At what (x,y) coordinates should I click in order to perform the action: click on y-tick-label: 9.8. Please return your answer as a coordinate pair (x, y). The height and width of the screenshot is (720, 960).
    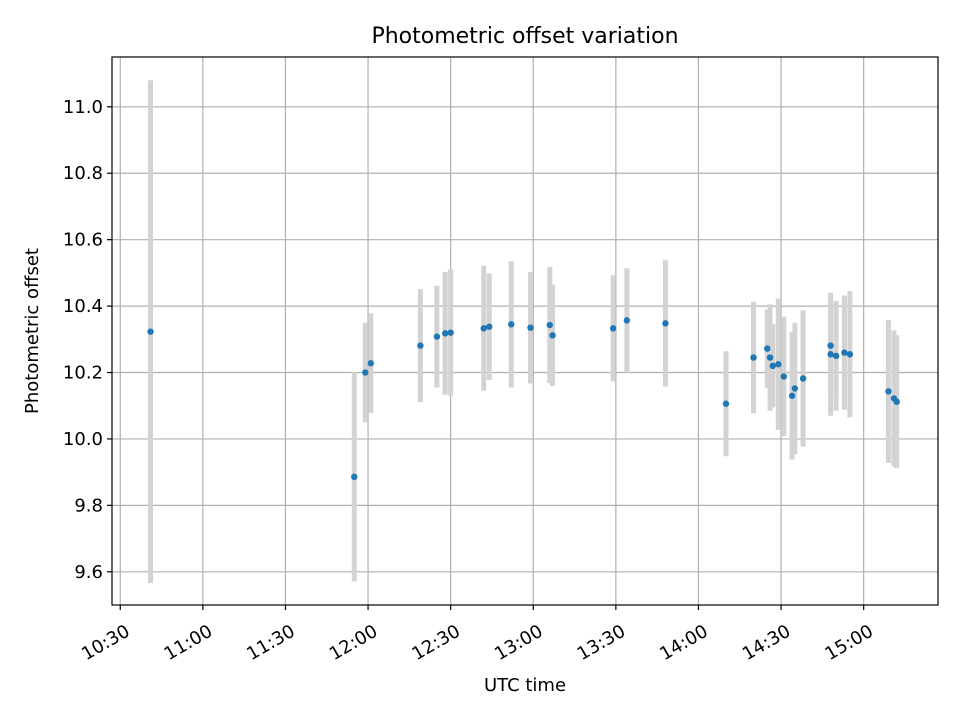
    Looking at the image, I should click on (88, 505).